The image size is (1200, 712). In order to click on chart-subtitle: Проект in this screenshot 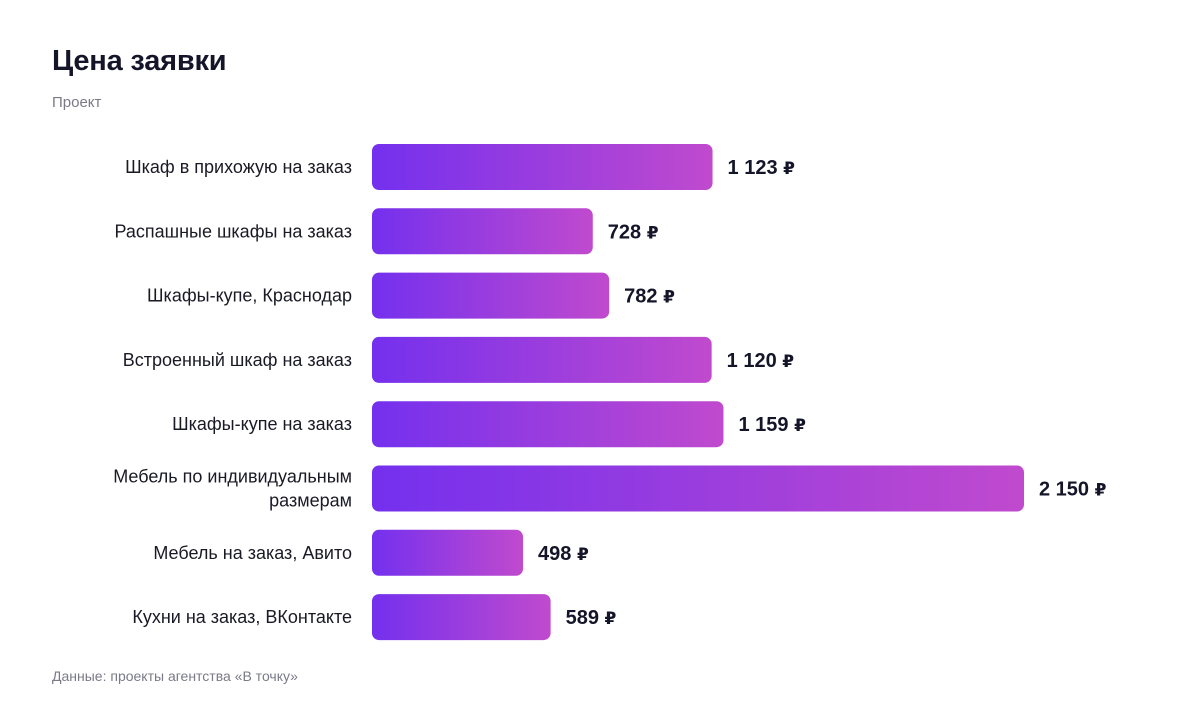, I will do `click(77, 102)`.